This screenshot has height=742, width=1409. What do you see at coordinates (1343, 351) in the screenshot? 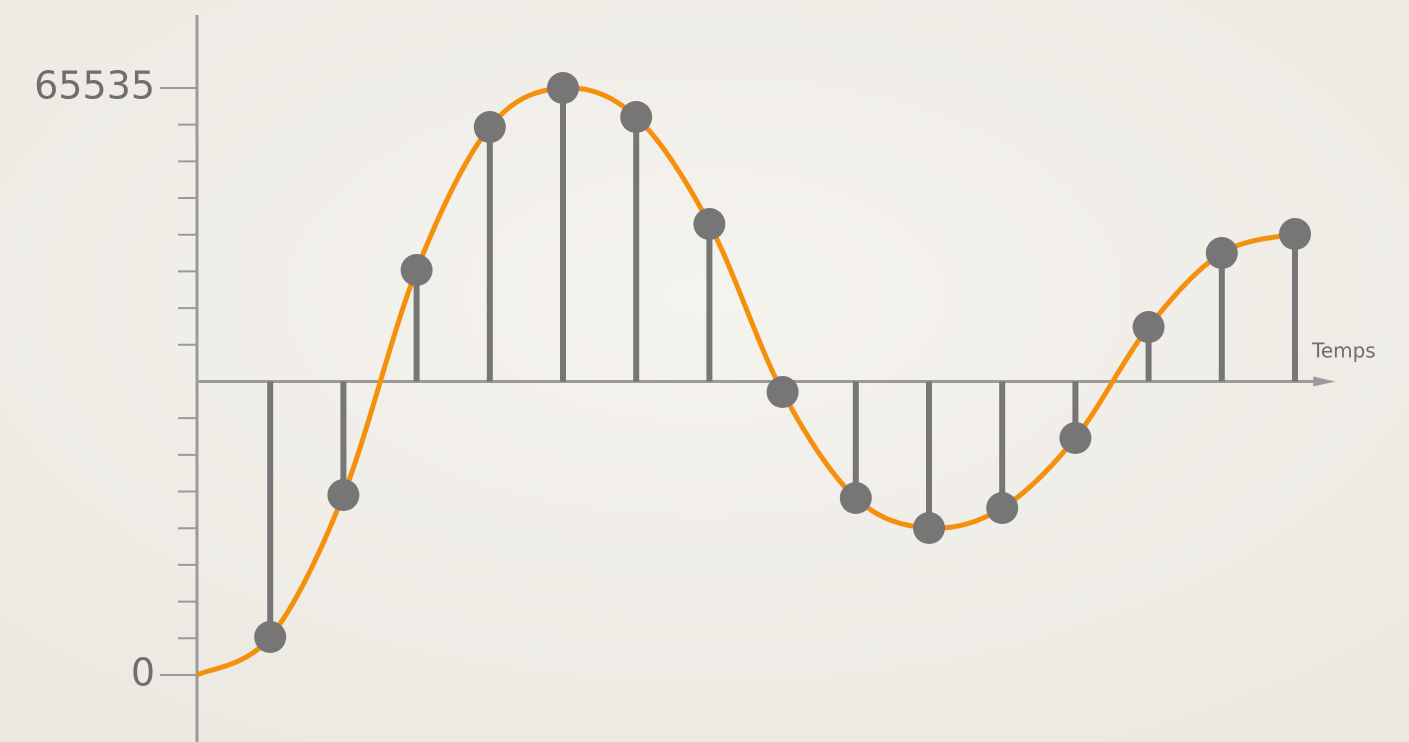
I see `x-axis-label: Temps` at bounding box center [1343, 351].